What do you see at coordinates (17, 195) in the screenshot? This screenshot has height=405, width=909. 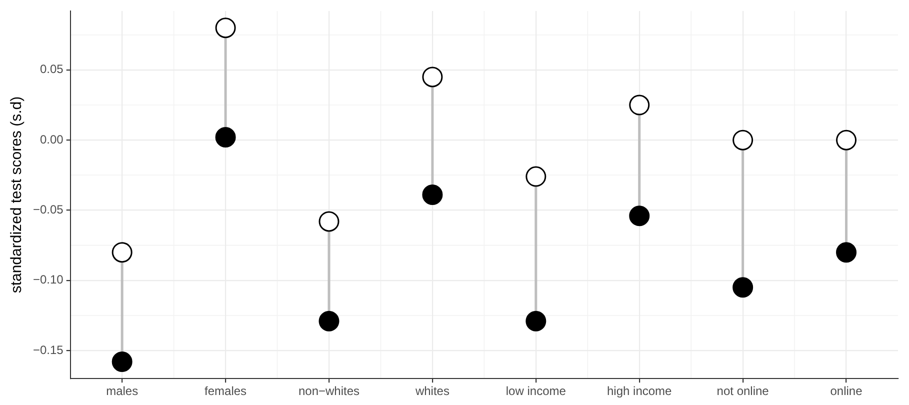 I see `y-axis-title: standardized test scores (s.d)` at bounding box center [17, 195].